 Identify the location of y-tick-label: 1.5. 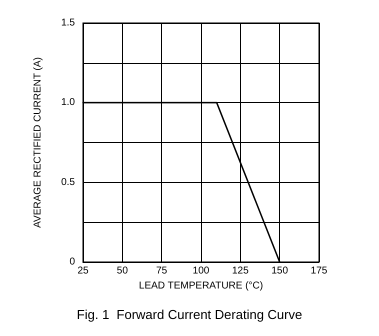
(68, 23).